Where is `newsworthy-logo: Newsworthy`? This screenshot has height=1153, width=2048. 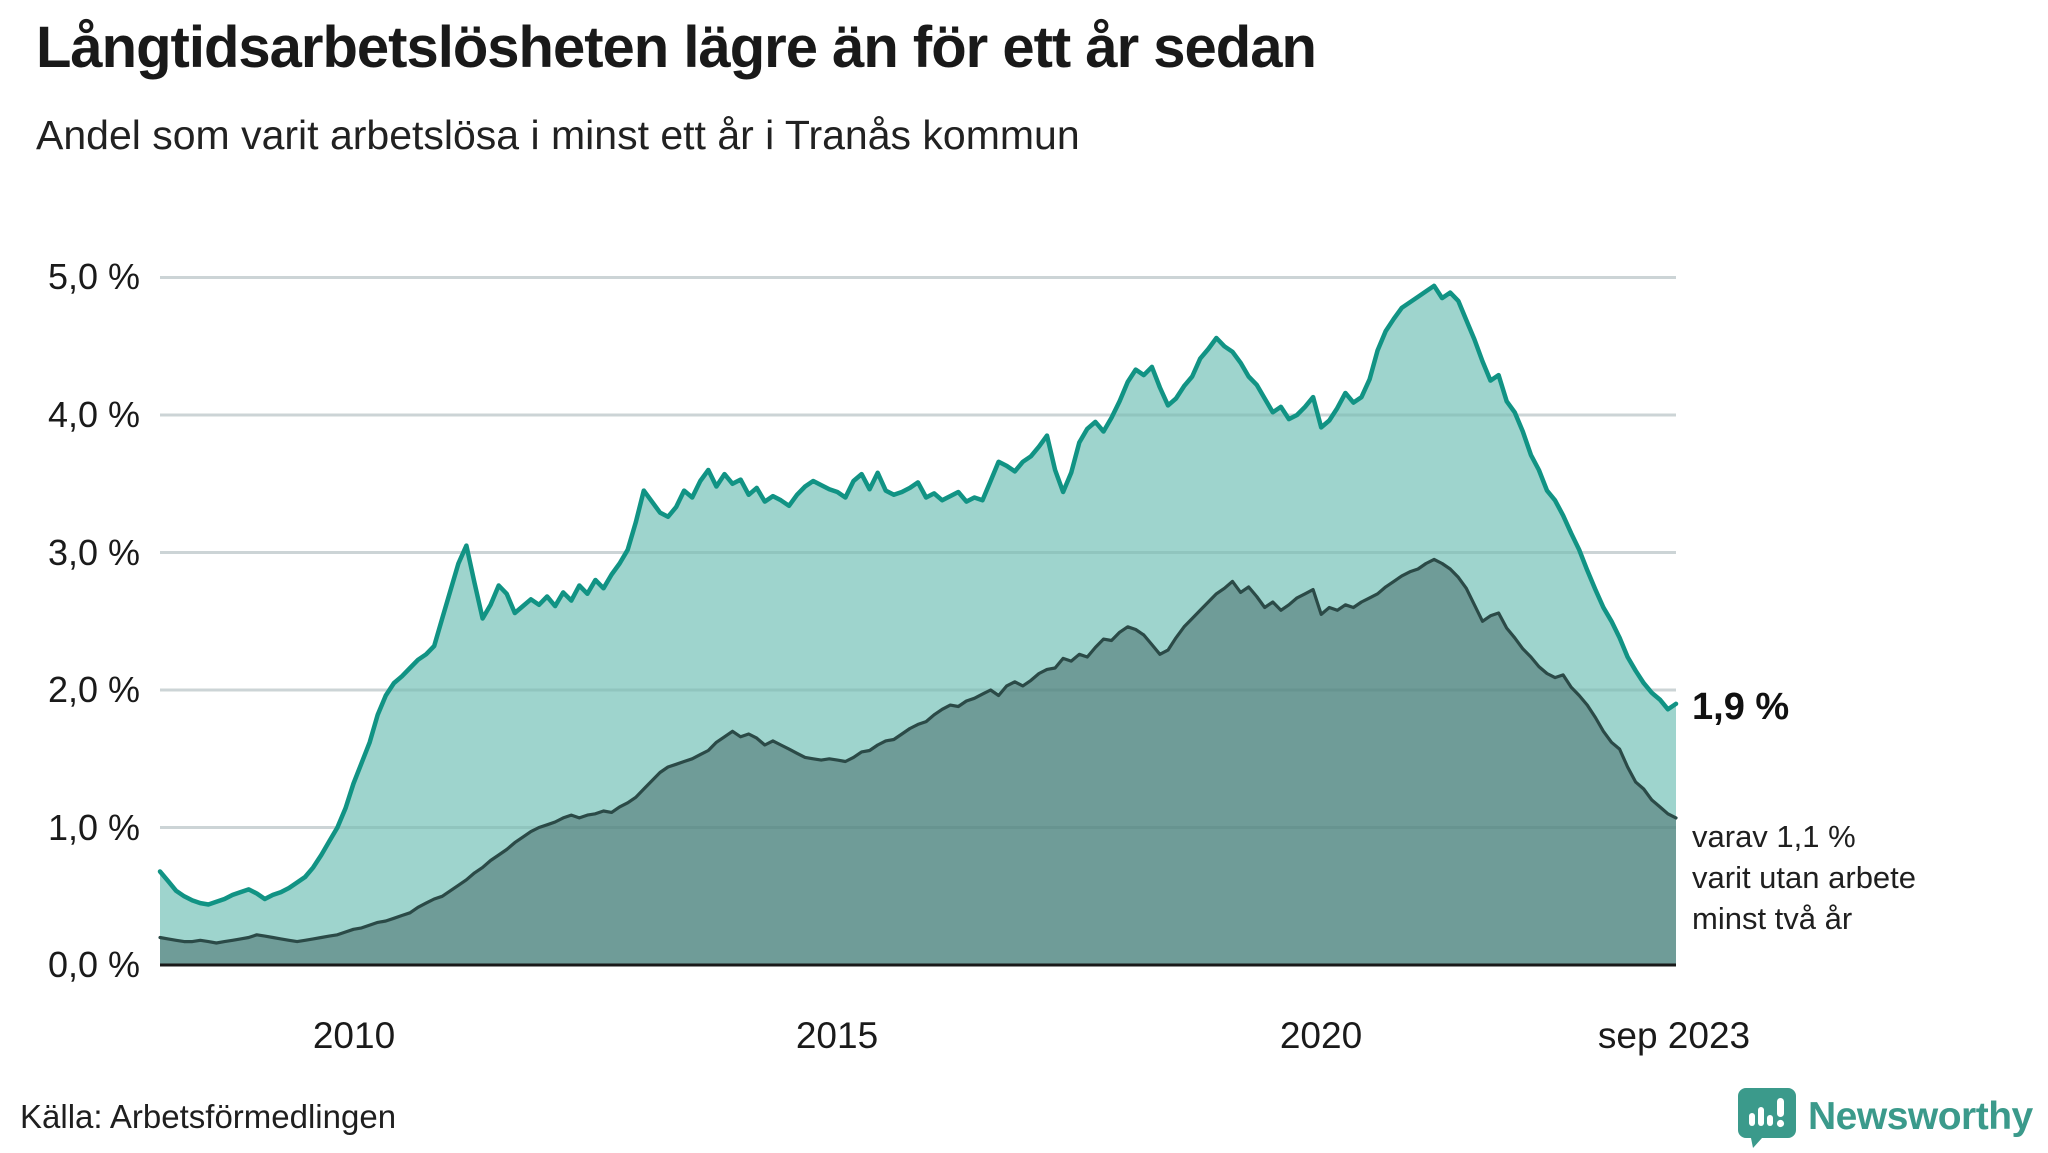 newsworthy-logo: Newsworthy is located at coordinates (1885, 1117).